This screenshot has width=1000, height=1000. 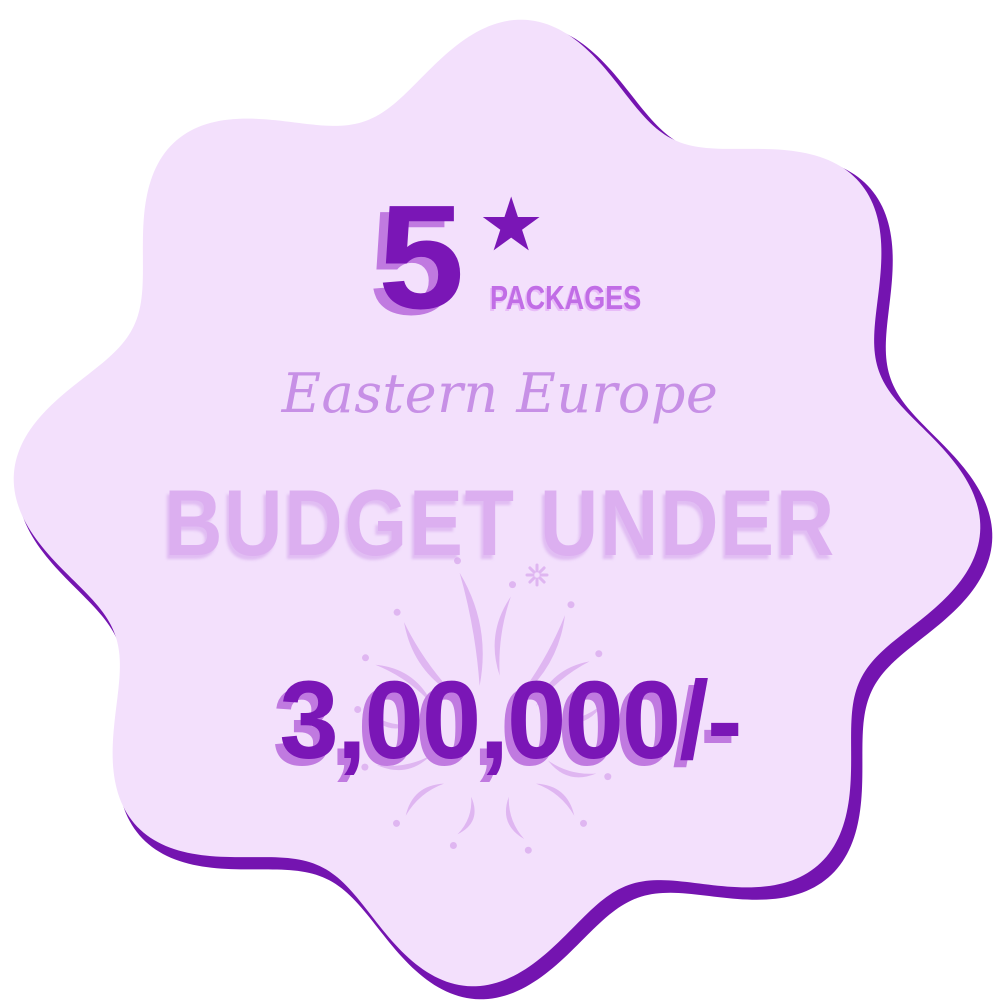 What do you see at coordinates (500, 522) in the screenshot?
I see `budget-label: BUDGET UNDER` at bounding box center [500, 522].